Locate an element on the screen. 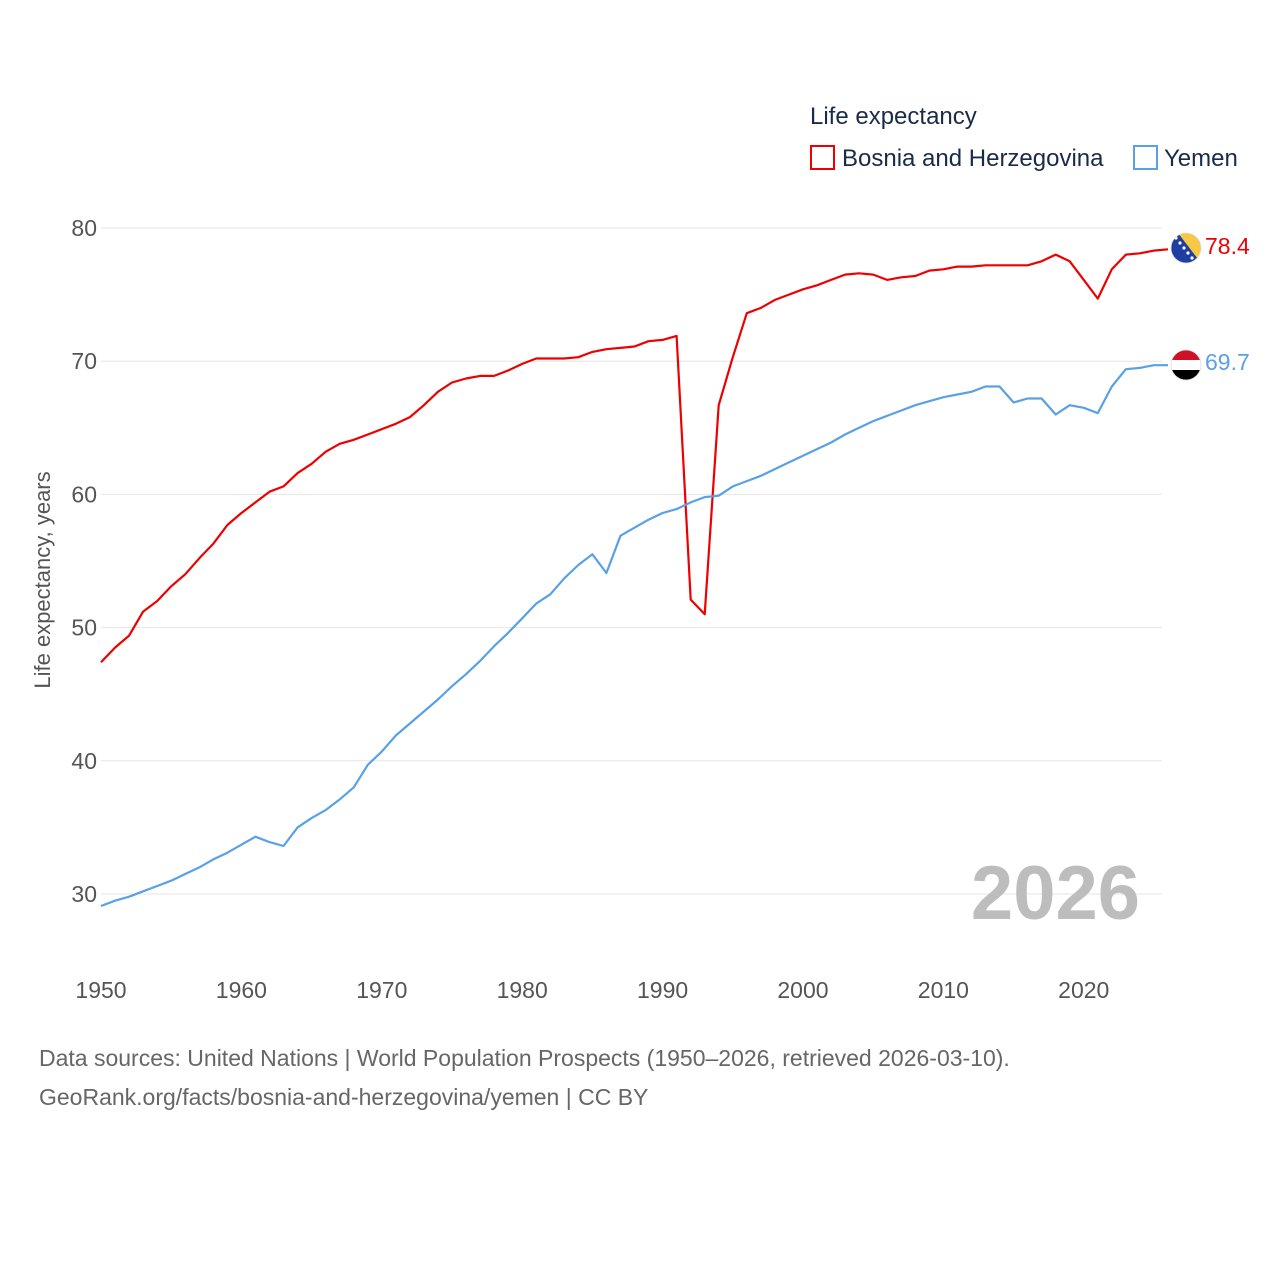  legend-item-bosnia: Bosnia and Herzegovina is located at coordinates (957, 158).